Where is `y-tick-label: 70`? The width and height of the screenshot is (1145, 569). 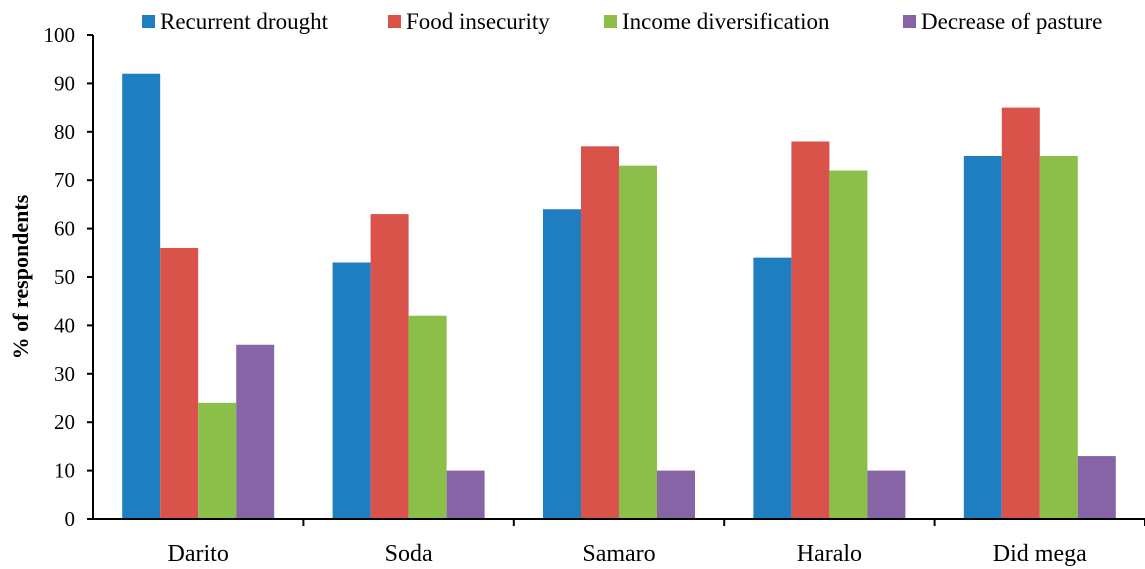 y-tick-label: 70 is located at coordinates (64, 180).